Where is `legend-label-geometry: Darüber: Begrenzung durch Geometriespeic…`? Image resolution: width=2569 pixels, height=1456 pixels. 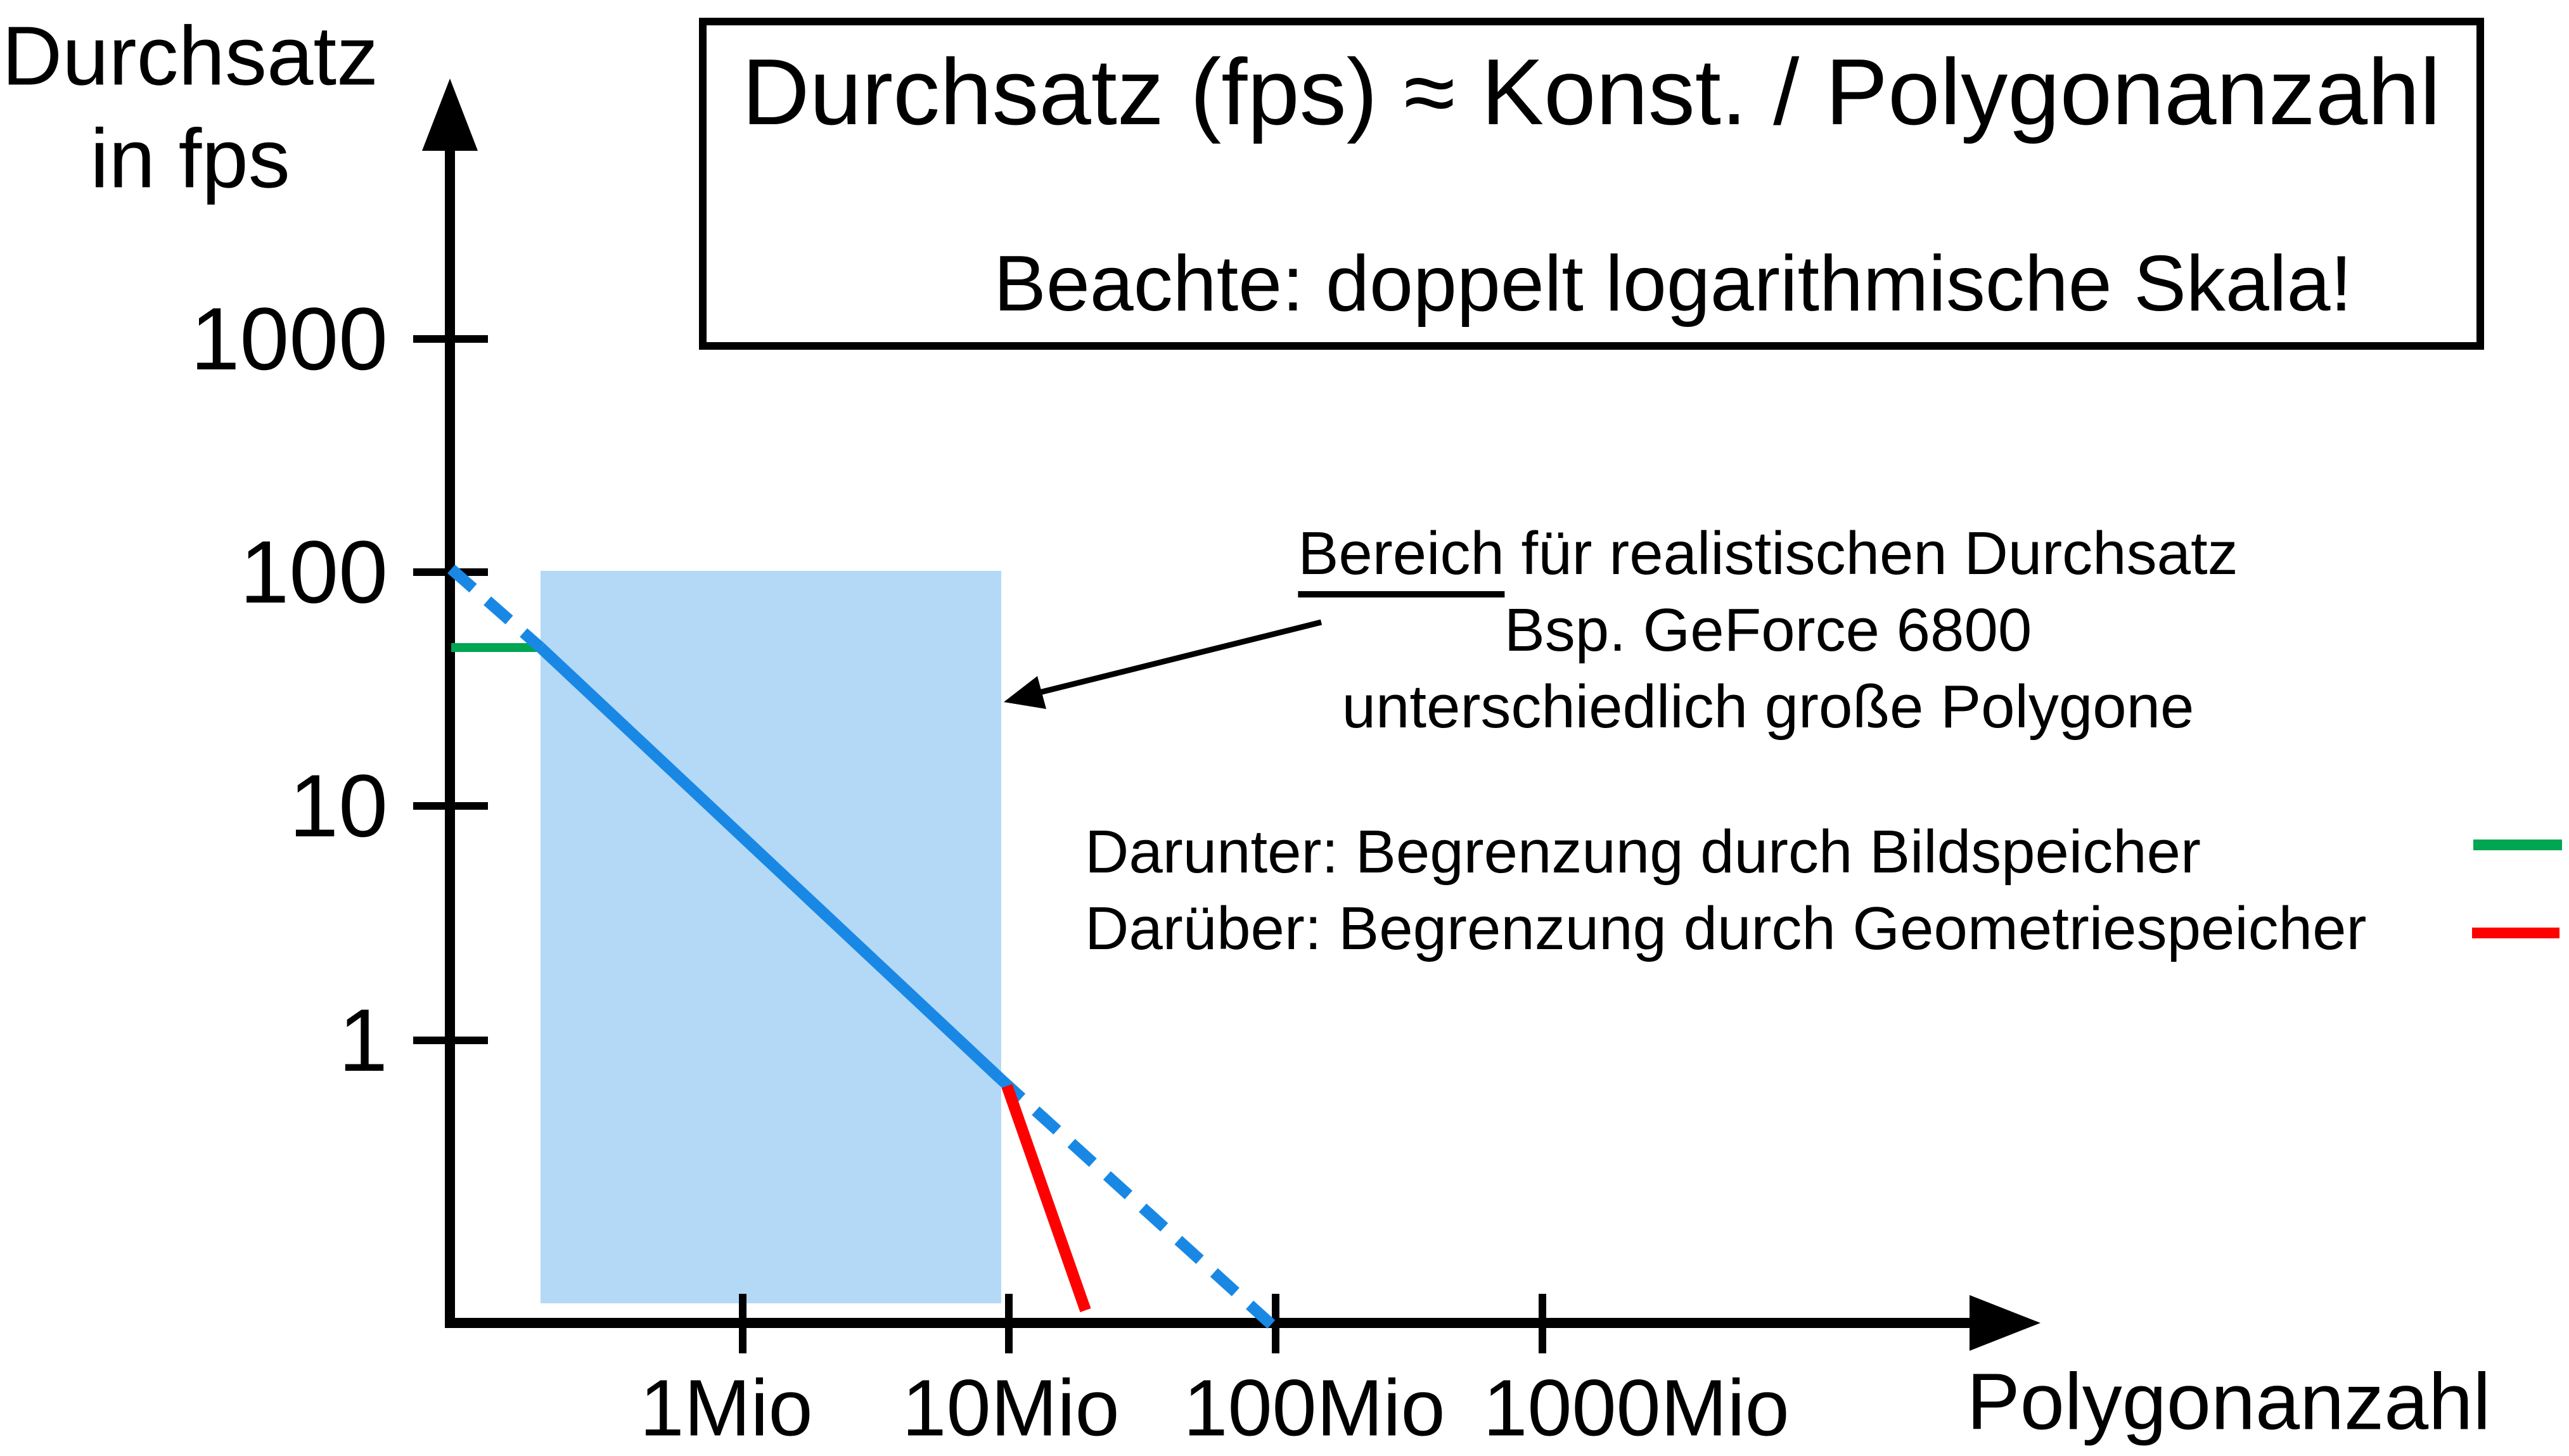
legend-label-geometry: Darüber: Begrenzung durch Geometriespeic… is located at coordinates (1726, 928).